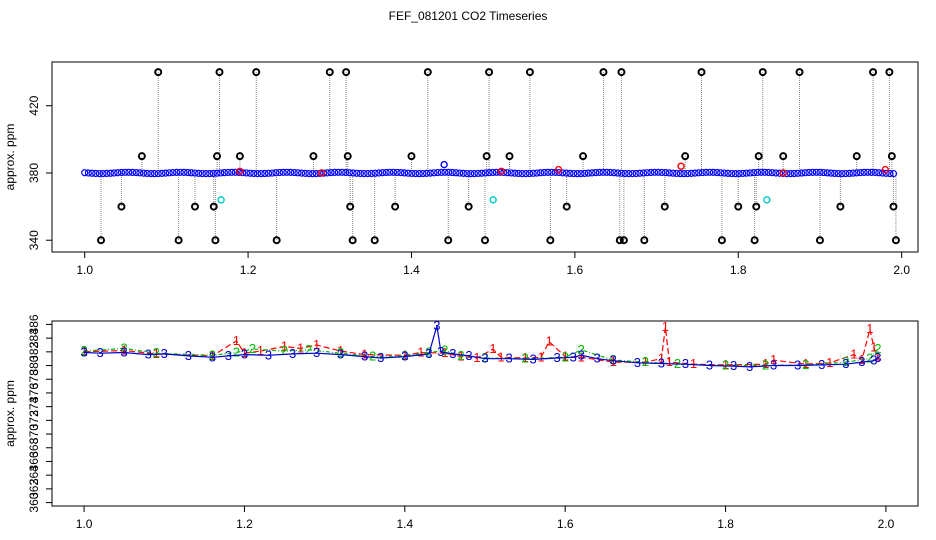 This screenshot has height=540, width=936. What do you see at coordinates (738, 270) in the screenshot?
I see `x-tick-label: 1.8` at bounding box center [738, 270].